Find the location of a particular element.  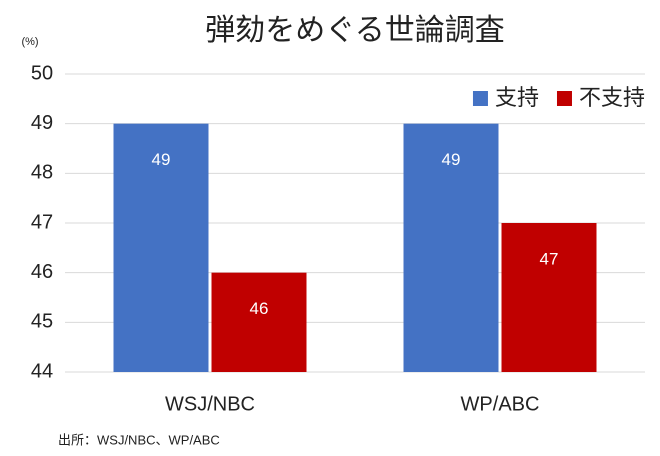

source-note: 出所：WSJ/NBC、WP/ABC is located at coordinates (139, 439).